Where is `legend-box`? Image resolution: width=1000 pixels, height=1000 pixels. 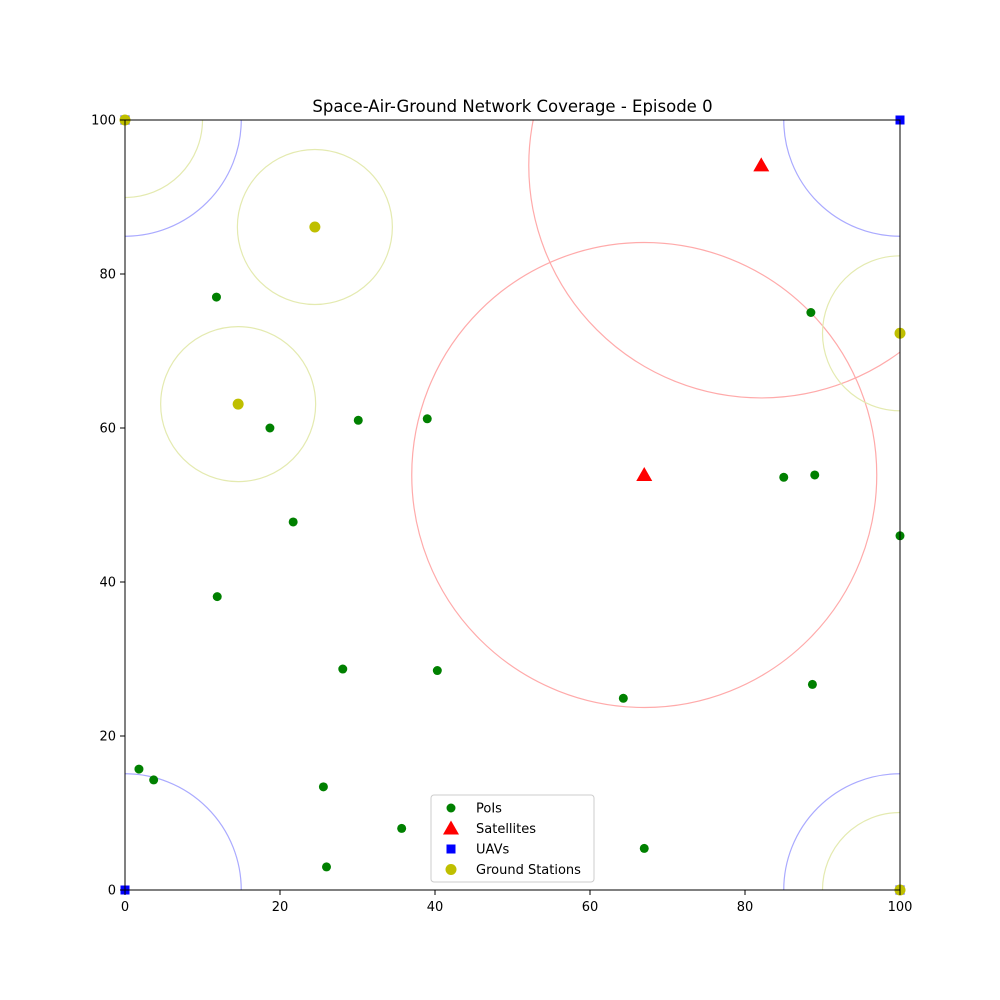 legend-box is located at coordinates (512, 838).